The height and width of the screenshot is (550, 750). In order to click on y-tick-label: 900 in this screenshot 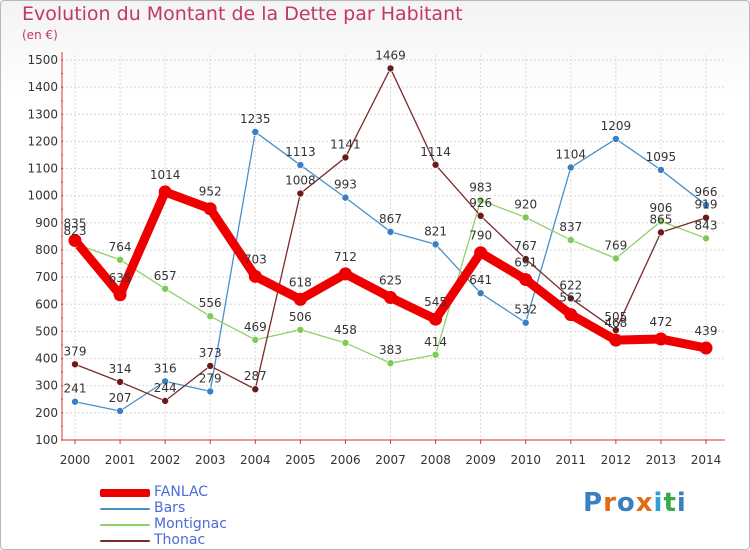, I will do `click(46, 223)`.